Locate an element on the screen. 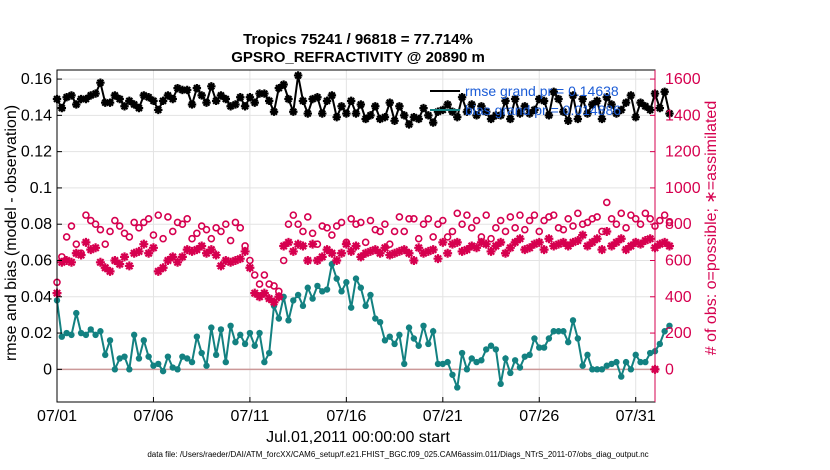 The image size is (830, 470). y-tick-label: 0.04 is located at coordinates (36, 297).